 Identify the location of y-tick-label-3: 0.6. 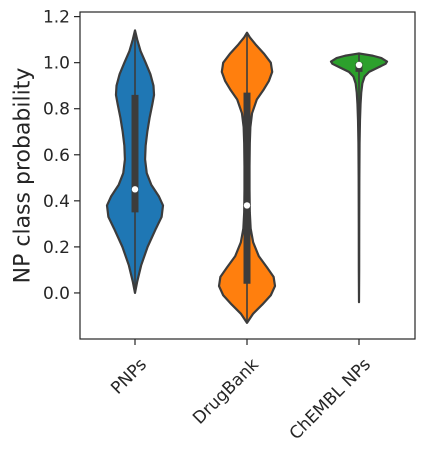
(56, 156).